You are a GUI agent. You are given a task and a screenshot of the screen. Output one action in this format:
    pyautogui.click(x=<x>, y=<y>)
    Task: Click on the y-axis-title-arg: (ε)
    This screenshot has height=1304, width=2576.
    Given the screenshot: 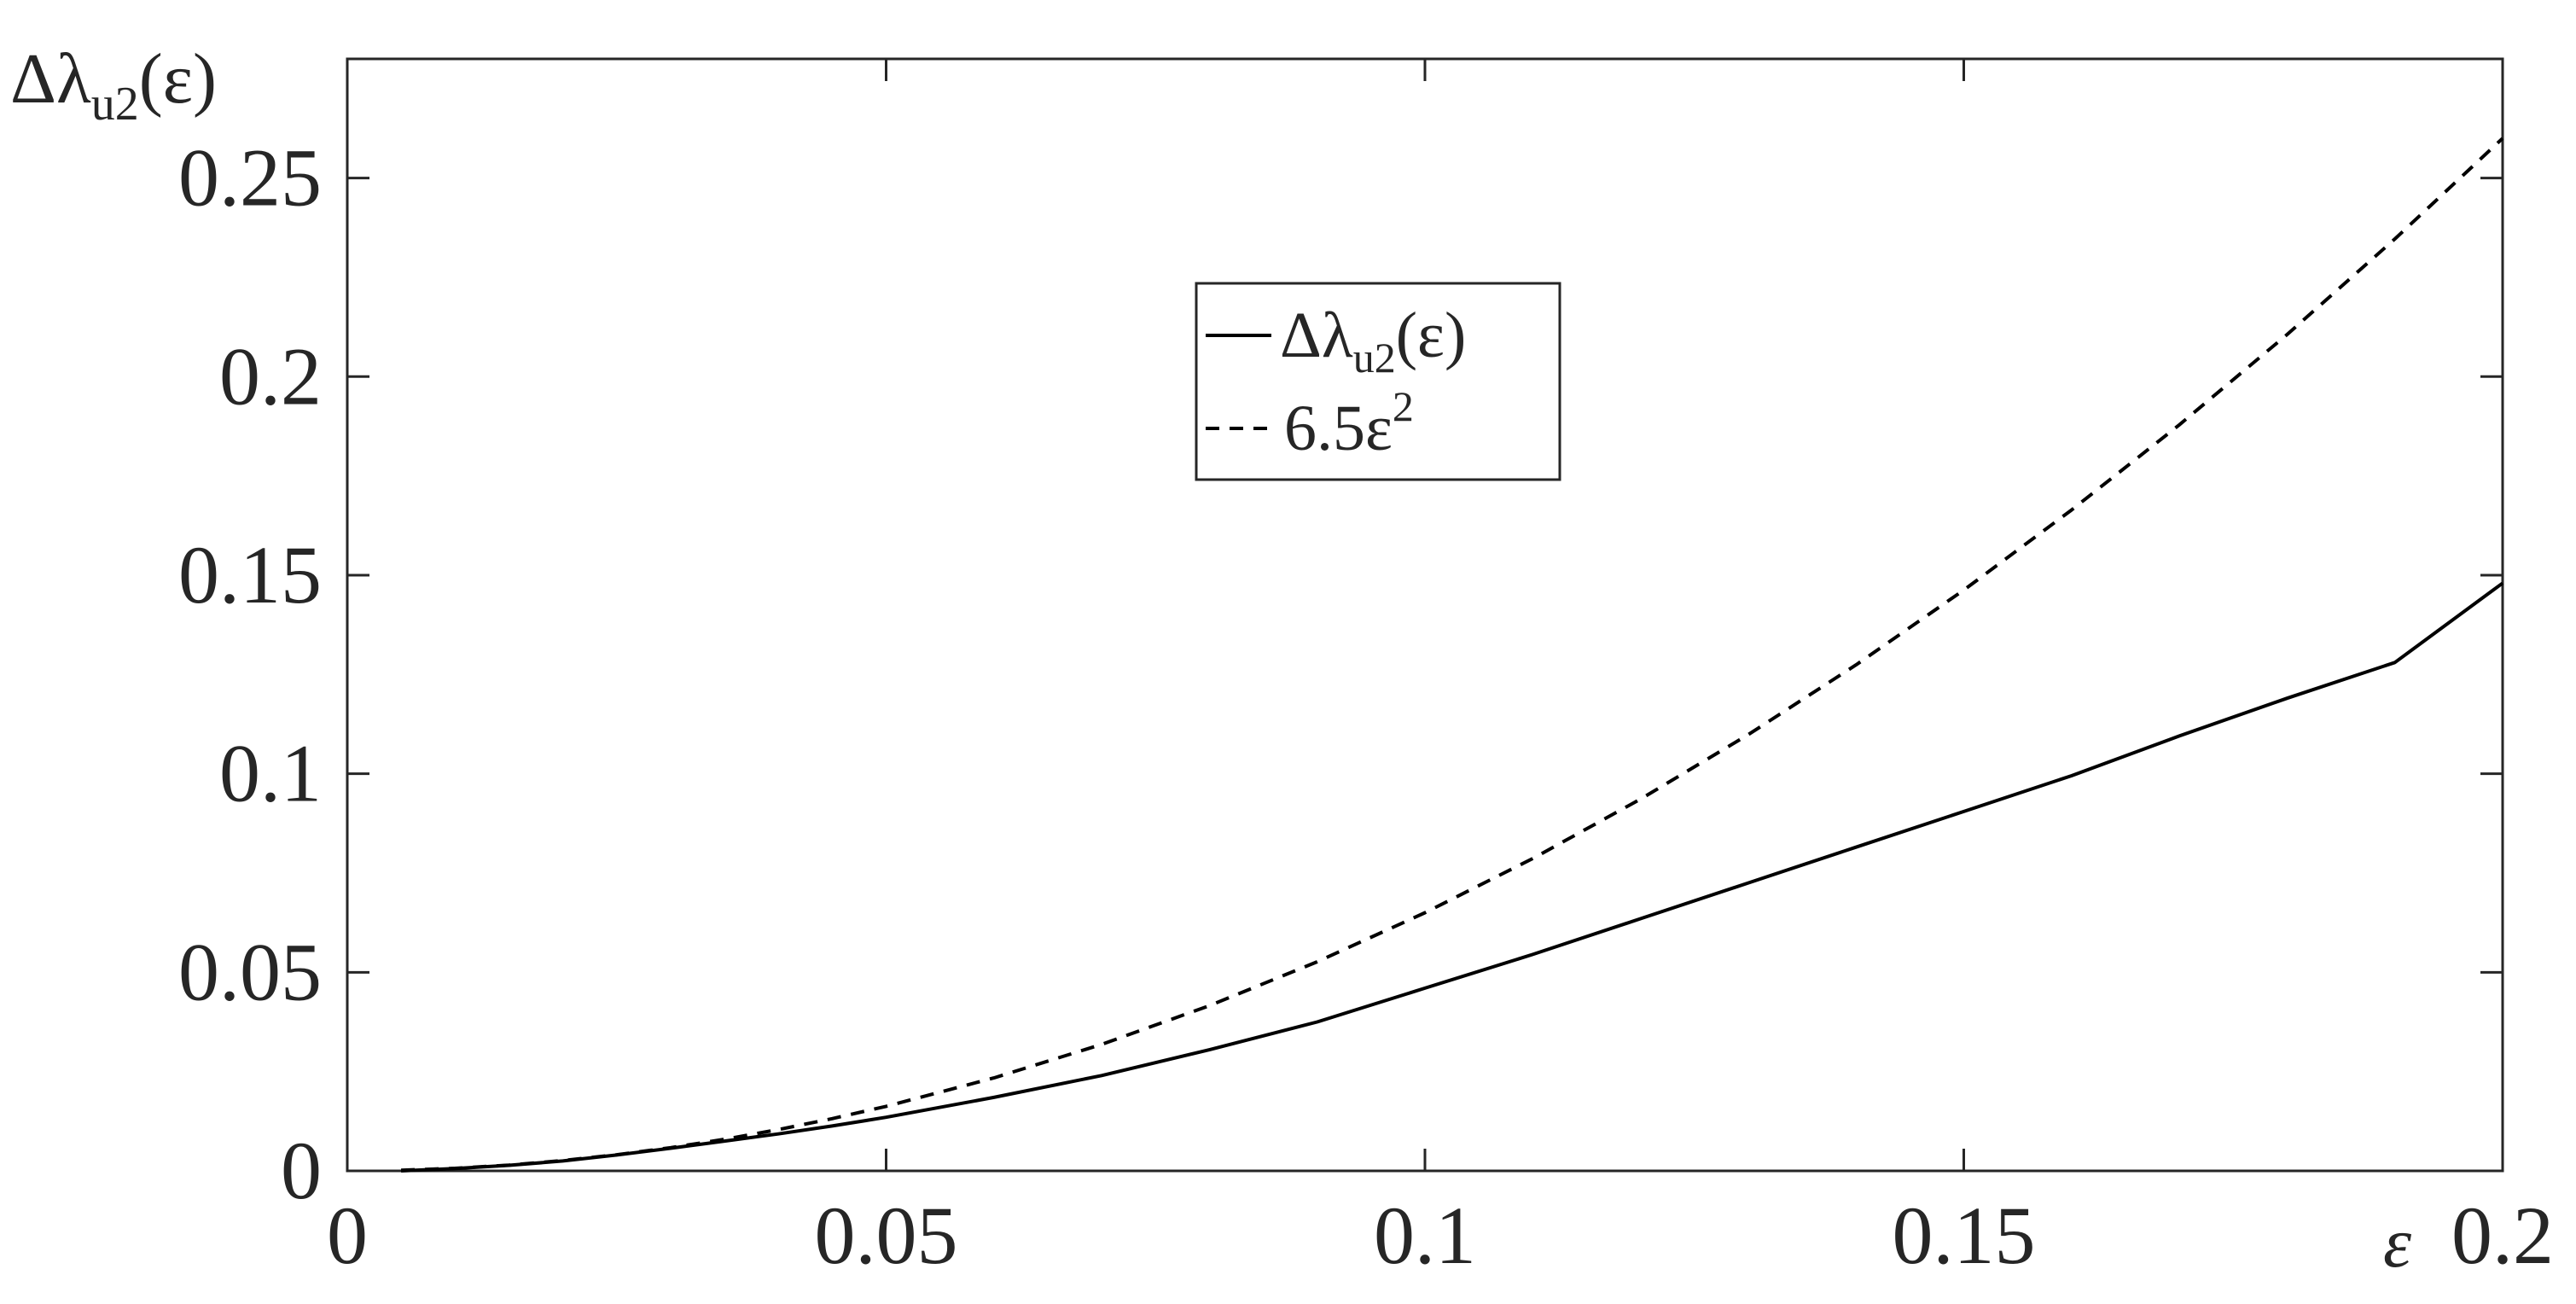 What is the action you would take?
    pyautogui.click(x=178, y=79)
    